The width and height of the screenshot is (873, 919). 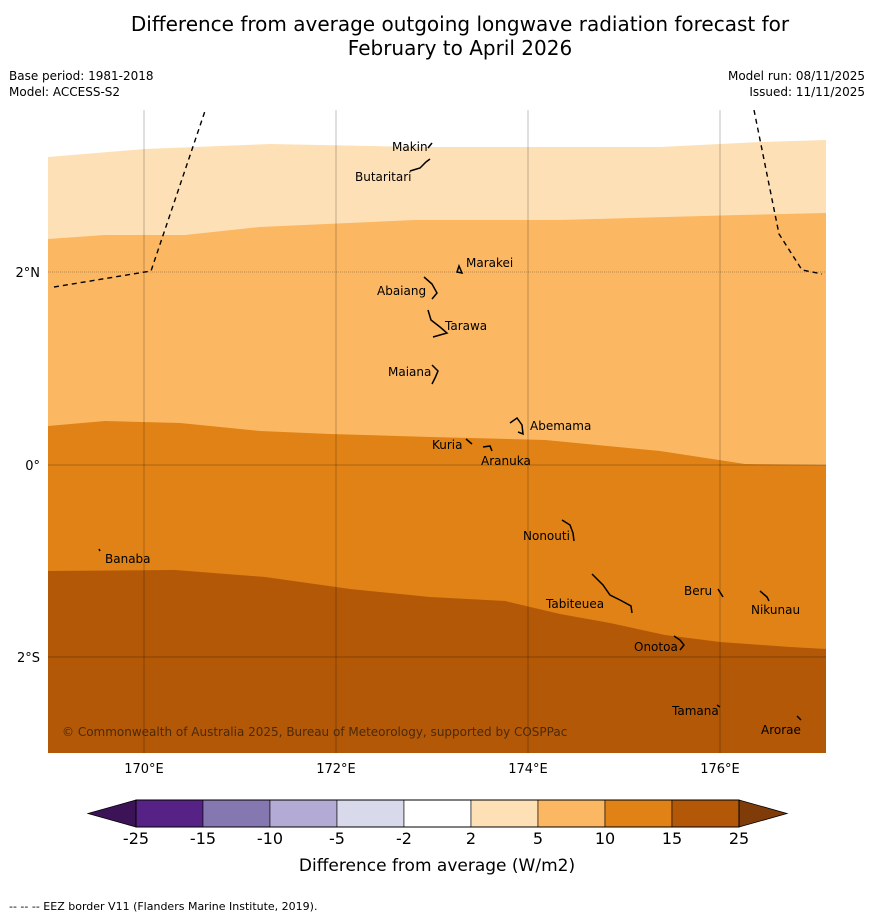 What do you see at coordinates (764, 596) in the screenshot?
I see `island-nikunau` at bounding box center [764, 596].